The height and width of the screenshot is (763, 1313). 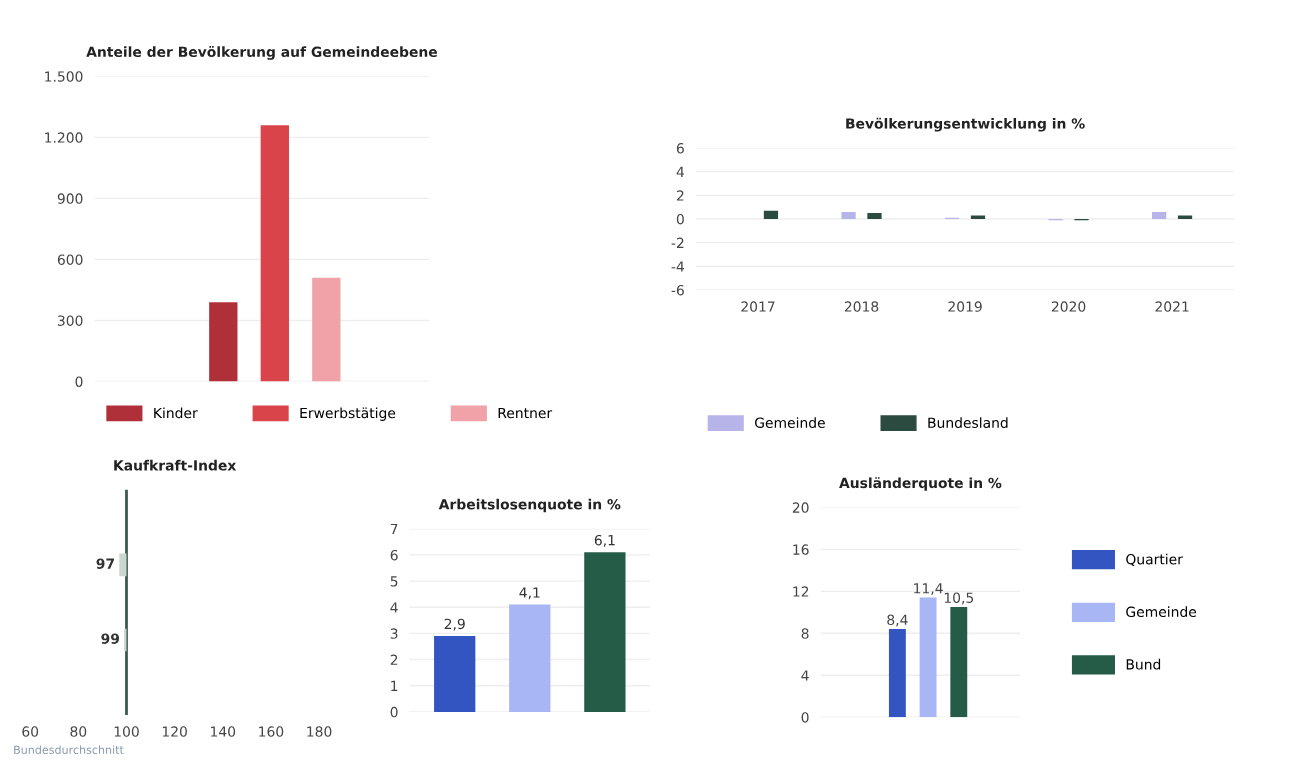 What do you see at coordinates (897, 620) in the screenshot?
I see `data-label: 8,4` at bounding box center [897, 620].